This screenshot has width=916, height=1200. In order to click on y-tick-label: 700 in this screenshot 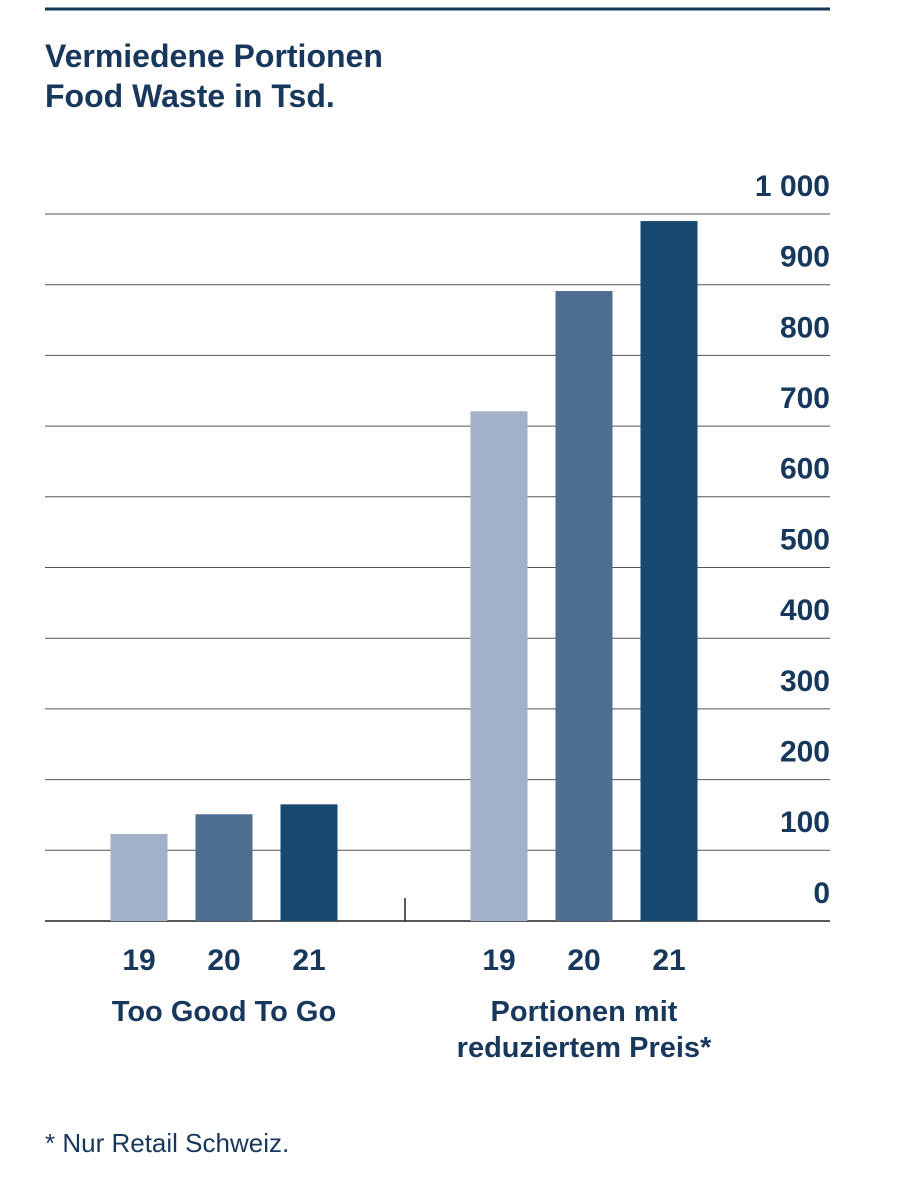, I will do `click(805, 398)`.